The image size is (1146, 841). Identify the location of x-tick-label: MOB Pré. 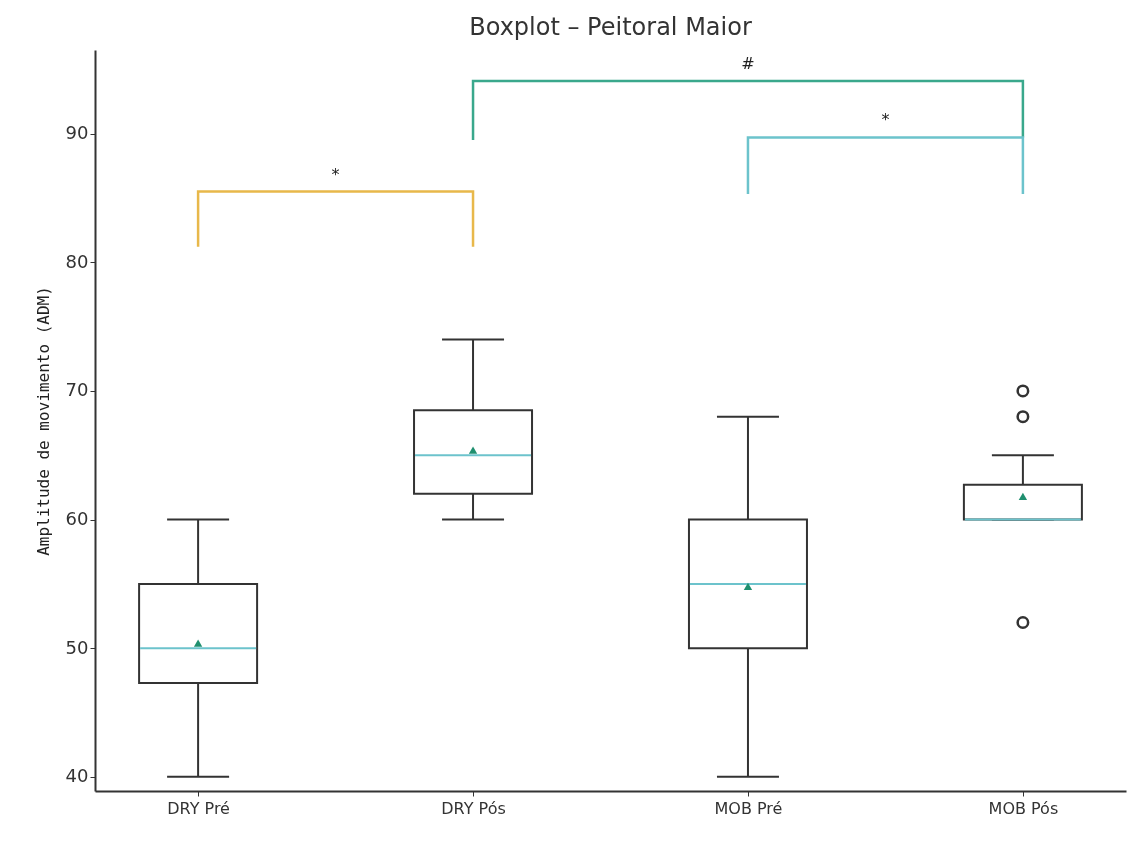
(748, 808).